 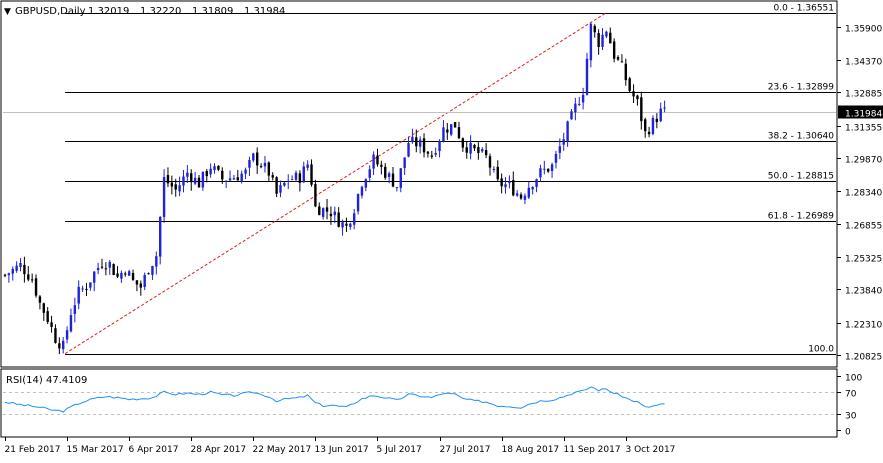 I want to click on price-tick-label: 1.25325, so click(x=863, y=260).